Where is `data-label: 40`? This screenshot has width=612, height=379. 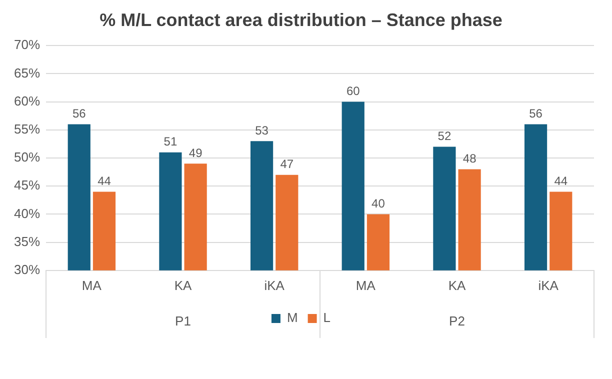 data-label: 40 is located at coordinates (379, 203).